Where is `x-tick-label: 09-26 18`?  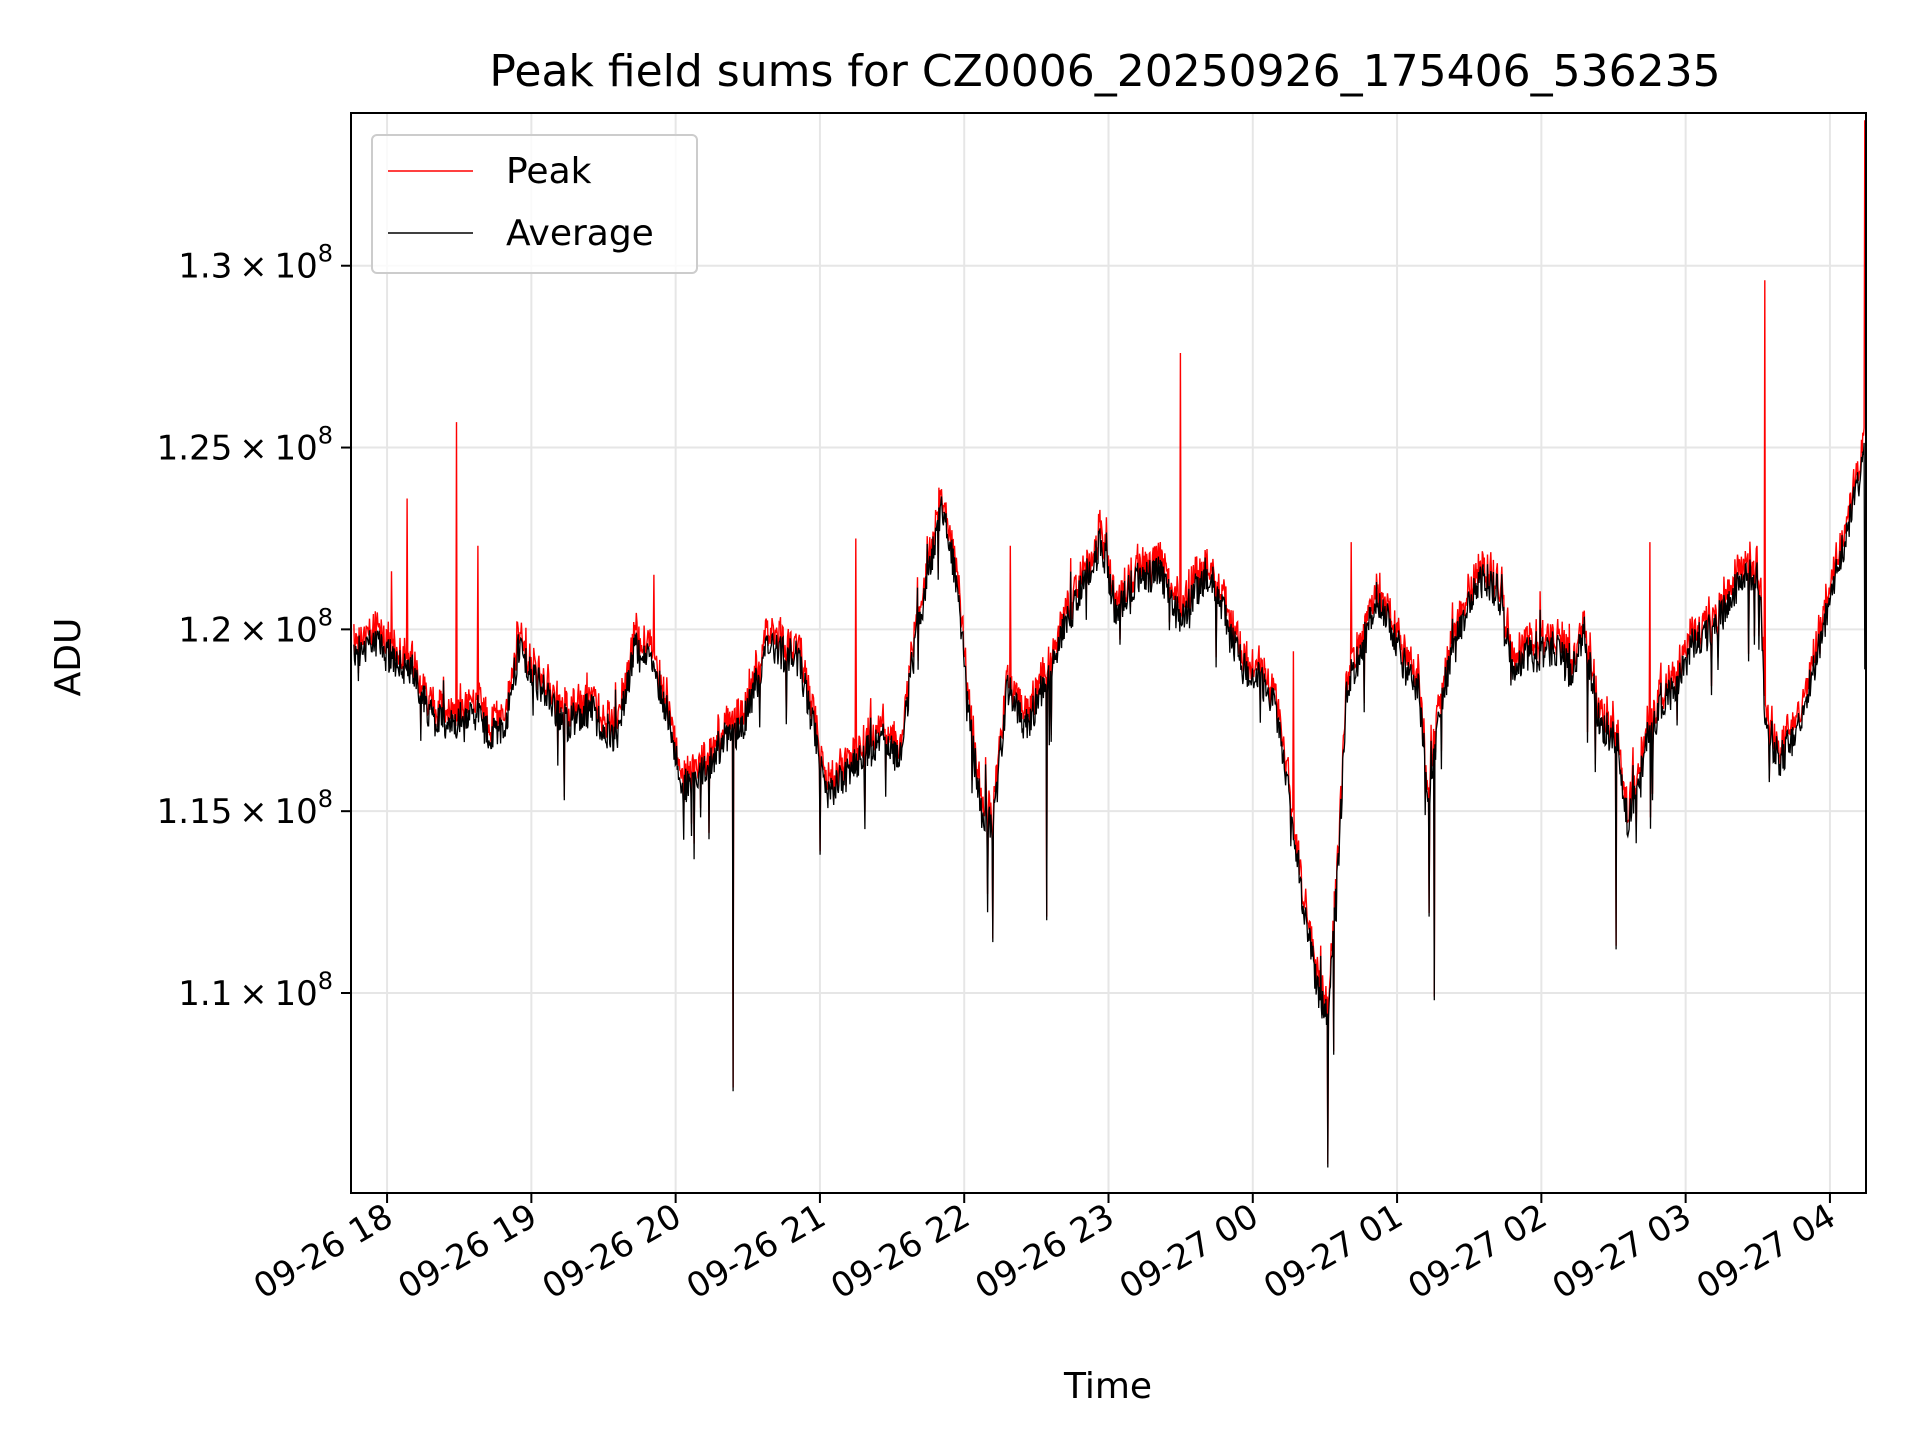 x-tick-label: 09-26 18 is located at coordinates (323, 1251).